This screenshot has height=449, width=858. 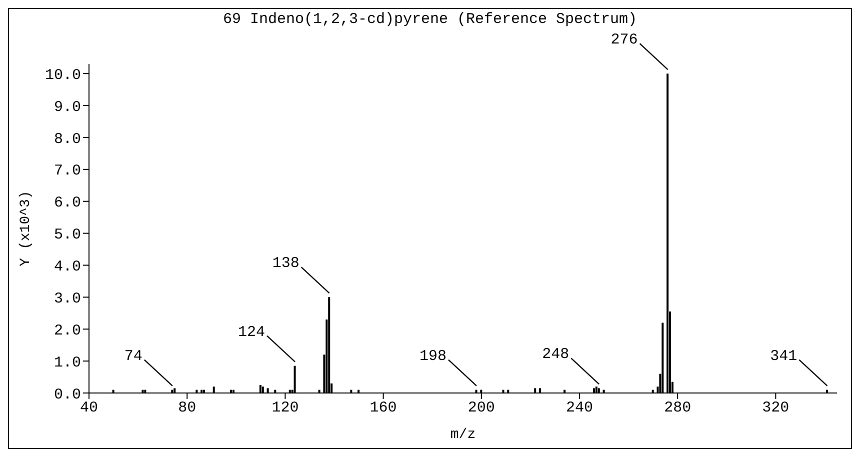 I want to click on x-tick-label: 80, so click(x=187, y=408).